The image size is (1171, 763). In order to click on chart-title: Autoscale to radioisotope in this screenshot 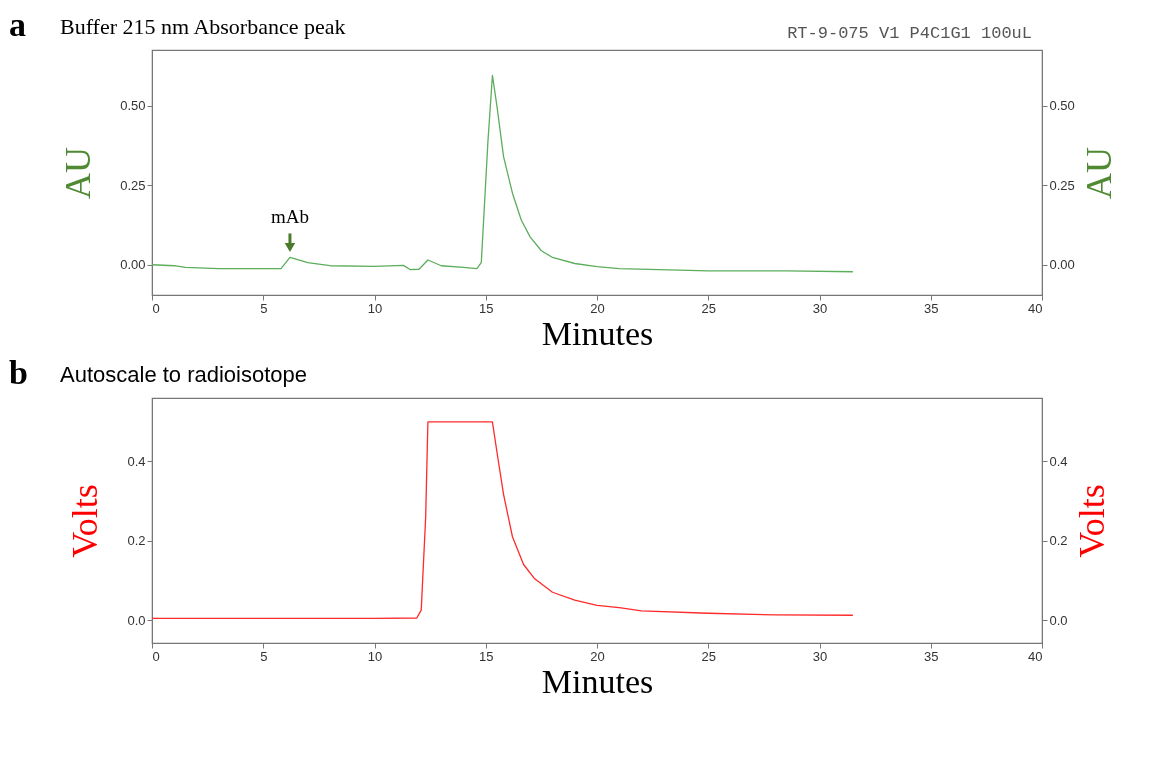, I will do `click(184, 374)`.